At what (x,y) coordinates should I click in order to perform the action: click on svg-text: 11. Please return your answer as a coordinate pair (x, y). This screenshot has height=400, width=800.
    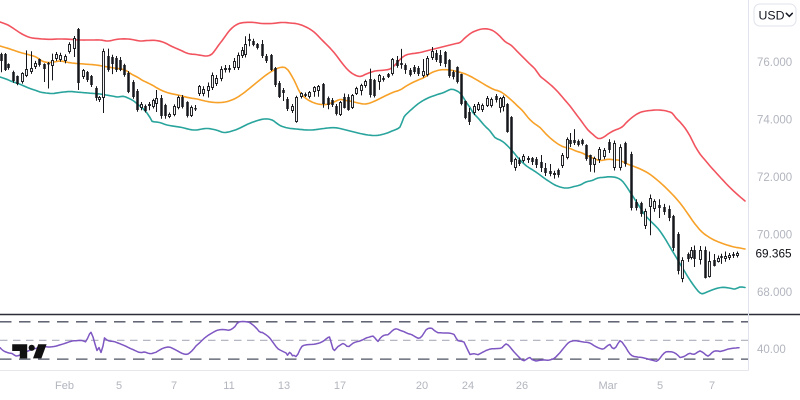
    Looking at the image, I should click on (228, 386).